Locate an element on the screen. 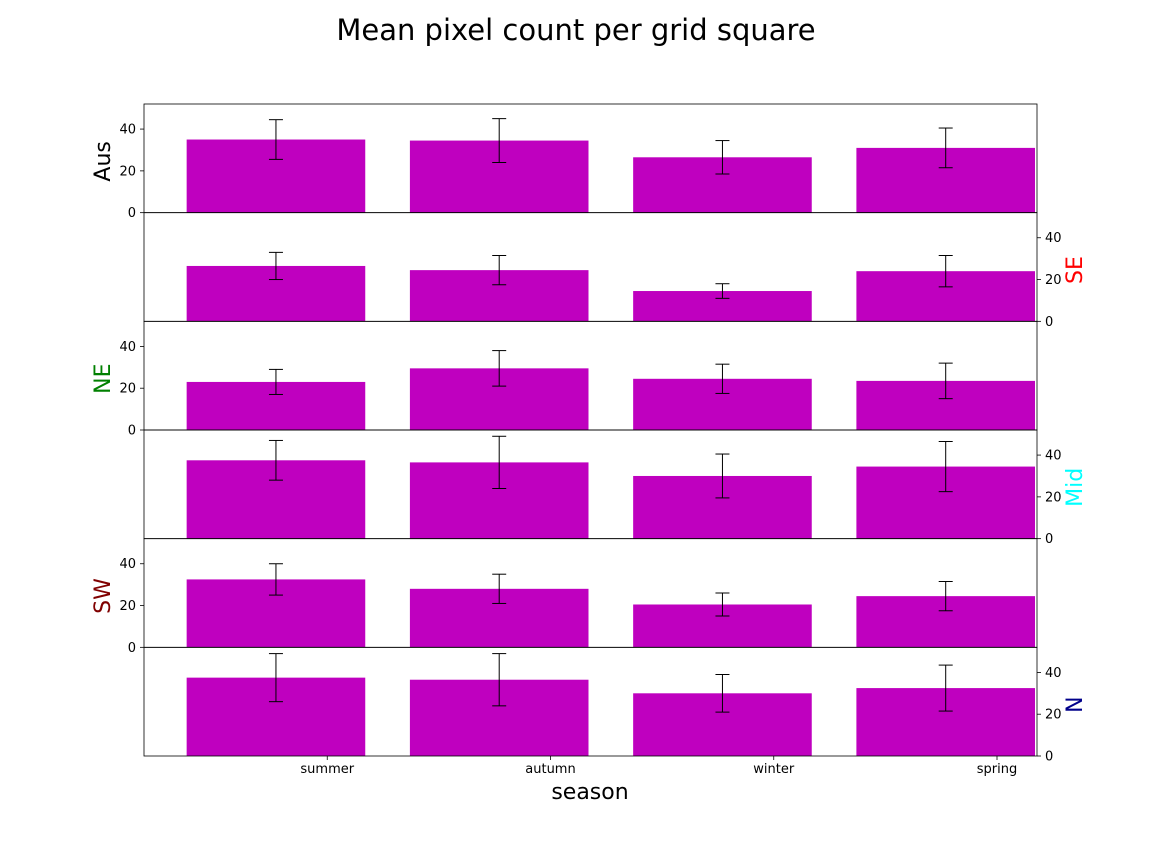 This screenshot has width=1152, height=864. panel-n: 0 20 40N is located at coordinates (615, 705).